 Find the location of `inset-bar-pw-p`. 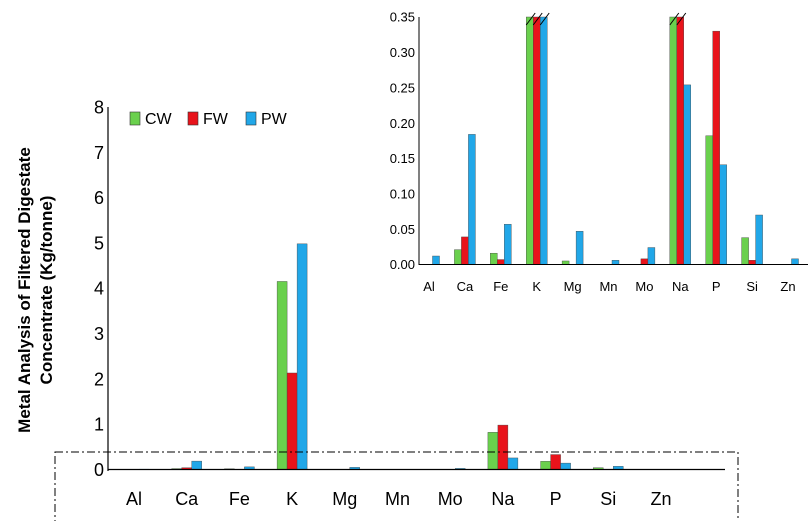

inset-bar-pw-p is located at coordinates (723, 214).